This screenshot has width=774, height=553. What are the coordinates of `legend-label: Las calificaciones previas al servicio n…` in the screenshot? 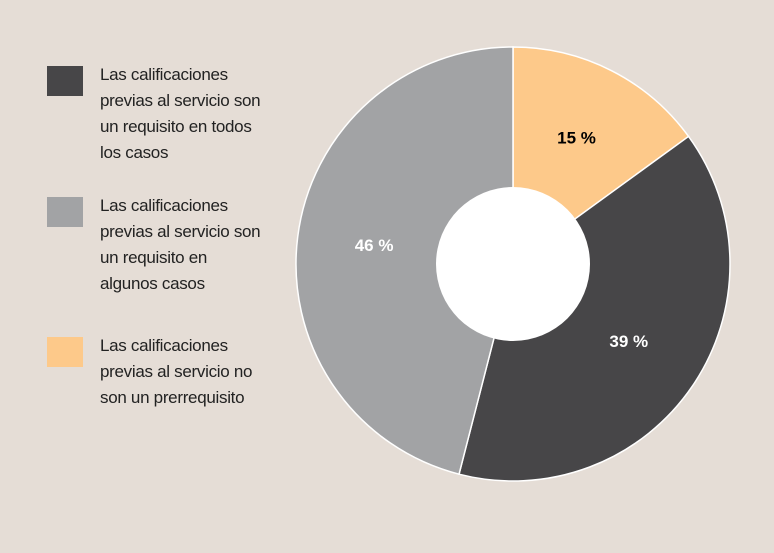 It's located at (176, 371).